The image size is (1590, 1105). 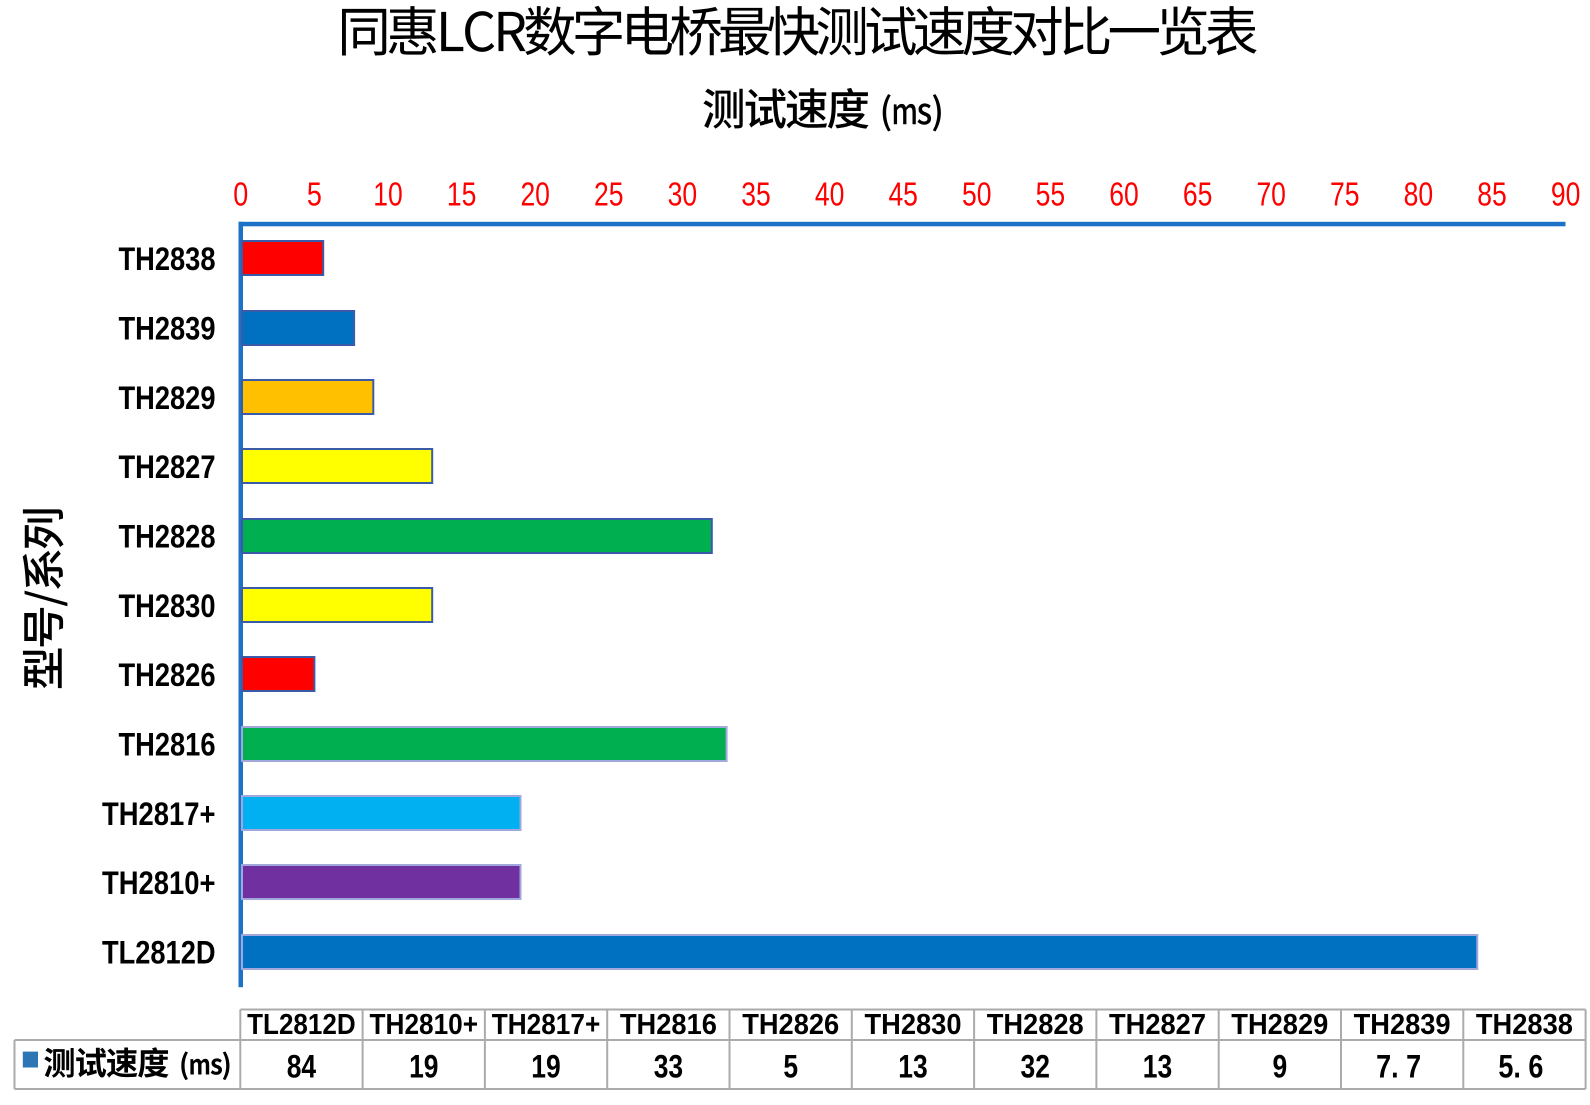 What do you see at coordinates (1419, 193) in the screenshot?
I see `svg-text: 80` at bounding box center [1419, 193].